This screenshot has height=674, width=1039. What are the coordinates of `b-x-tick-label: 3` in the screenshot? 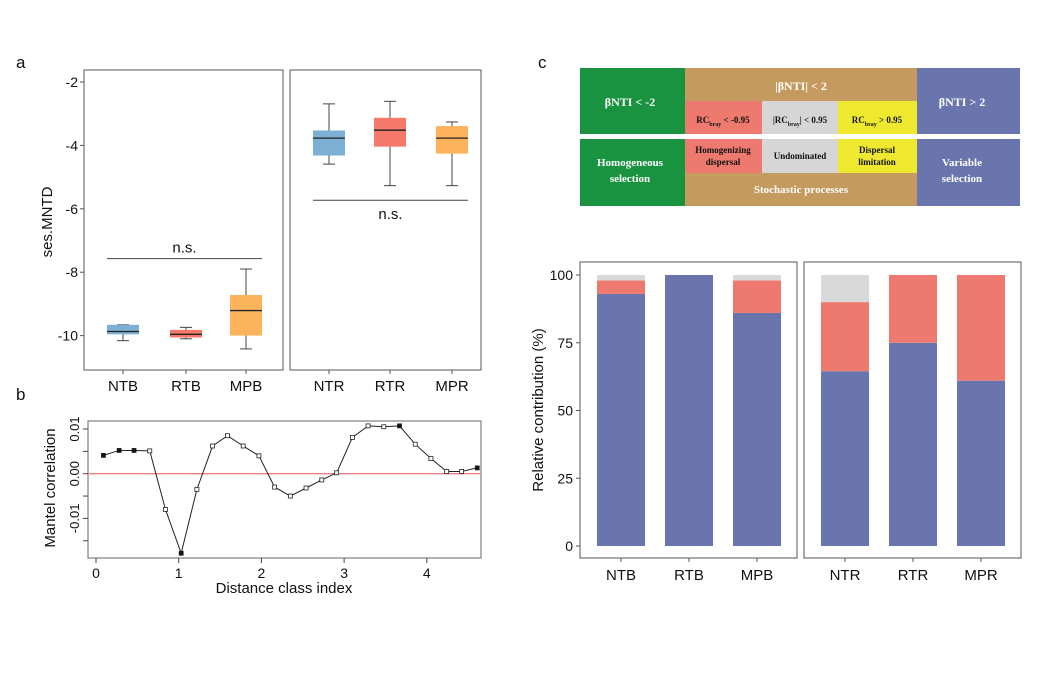 It's located at (344, 573).